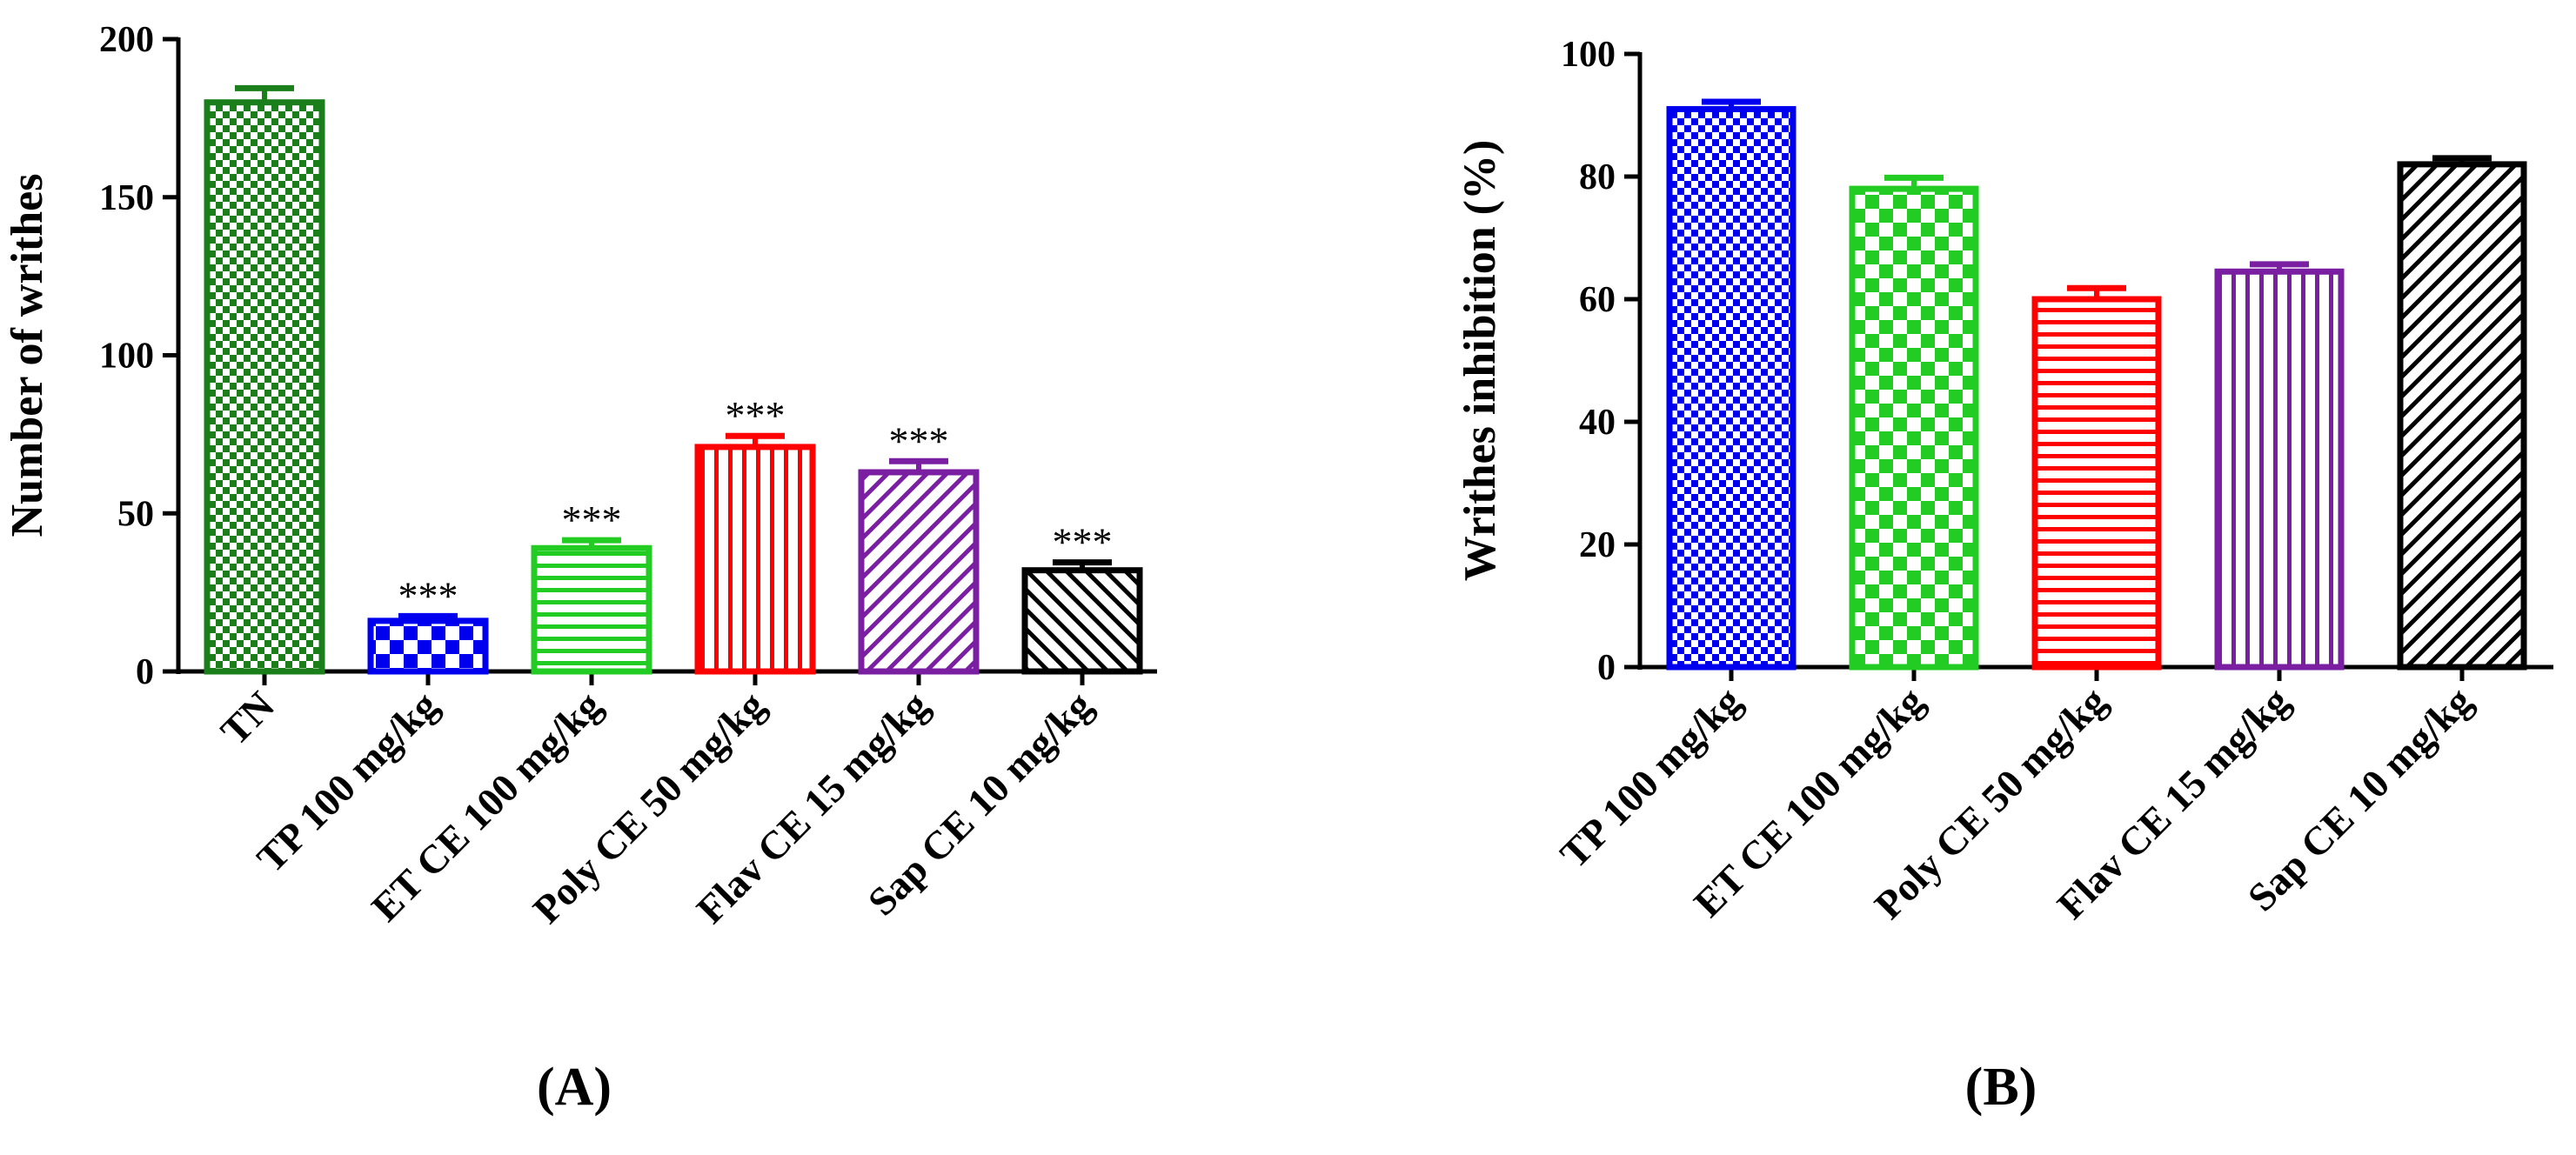  I want to click on panel-label: (A), so click(574, 1087).